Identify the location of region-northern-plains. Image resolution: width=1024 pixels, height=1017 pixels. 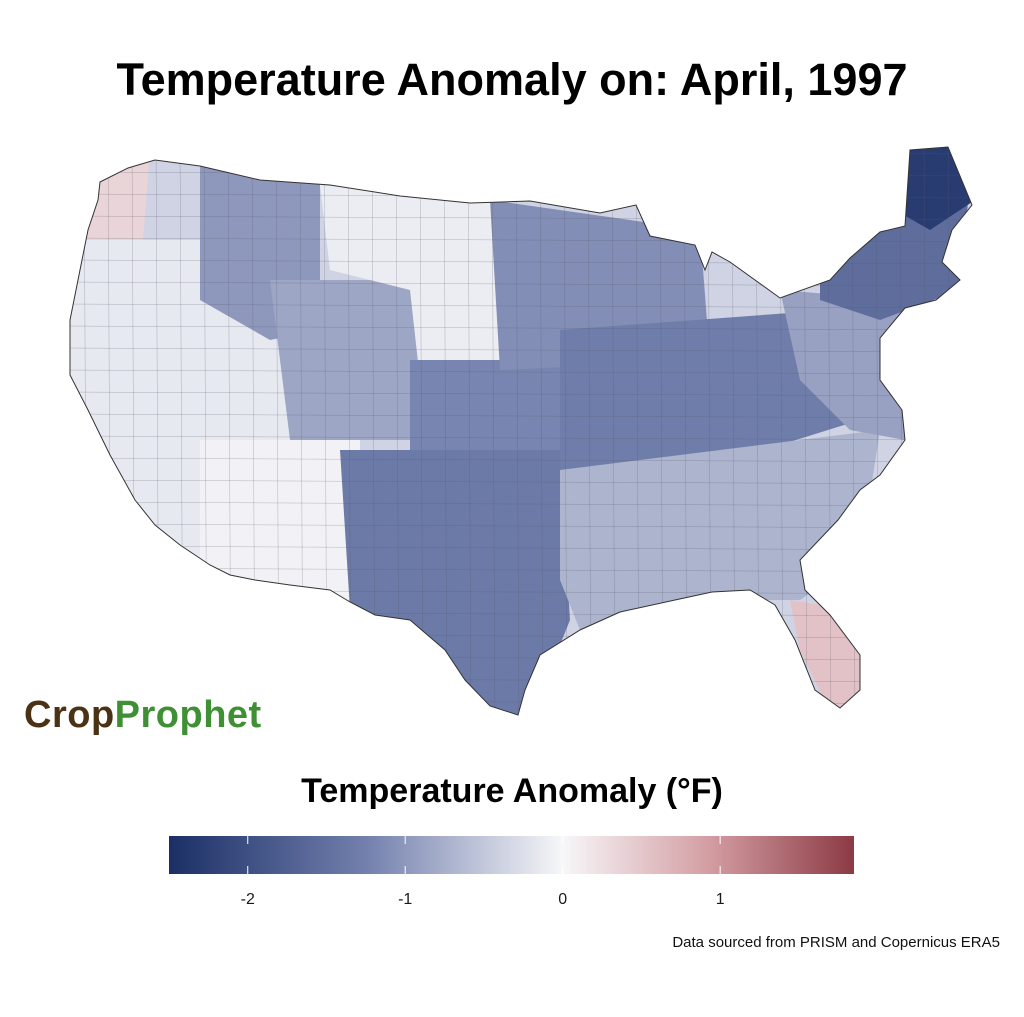
(410, 282).